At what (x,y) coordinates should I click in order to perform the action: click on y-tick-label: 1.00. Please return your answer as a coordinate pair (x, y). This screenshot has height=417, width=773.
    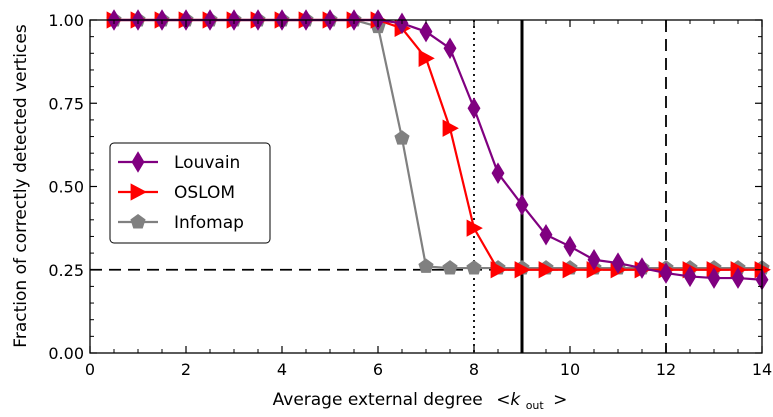
    Looking at the image, I should click on (66, 20).